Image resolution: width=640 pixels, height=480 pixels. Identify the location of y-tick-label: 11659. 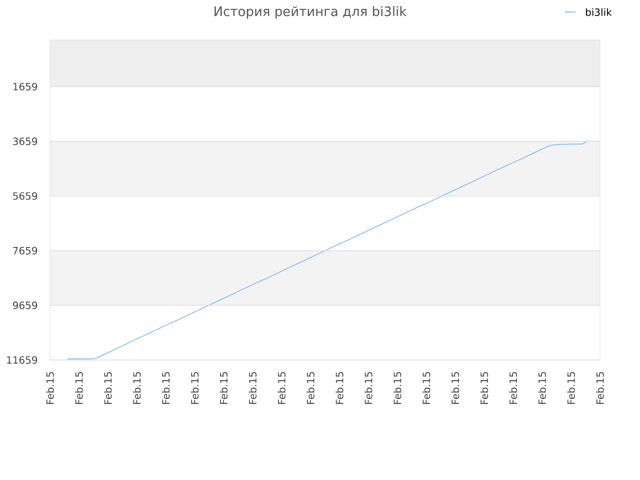
(22, 360).